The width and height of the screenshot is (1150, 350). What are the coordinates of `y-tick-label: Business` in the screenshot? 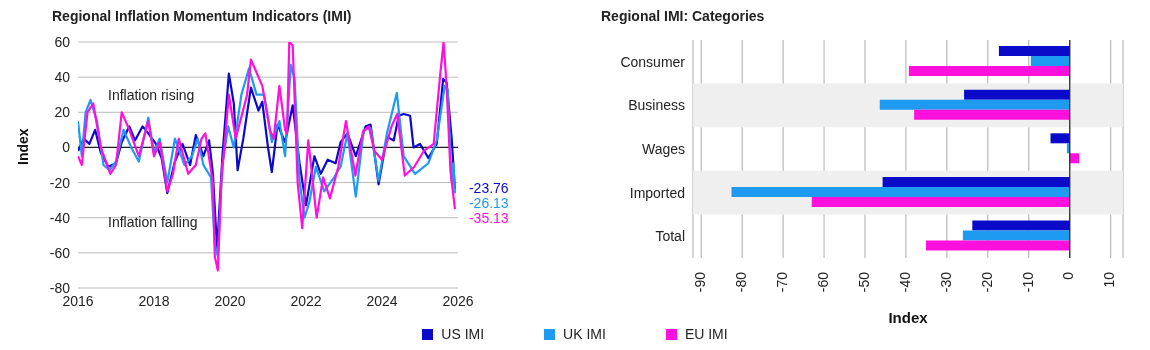 It's located at (656, 105).